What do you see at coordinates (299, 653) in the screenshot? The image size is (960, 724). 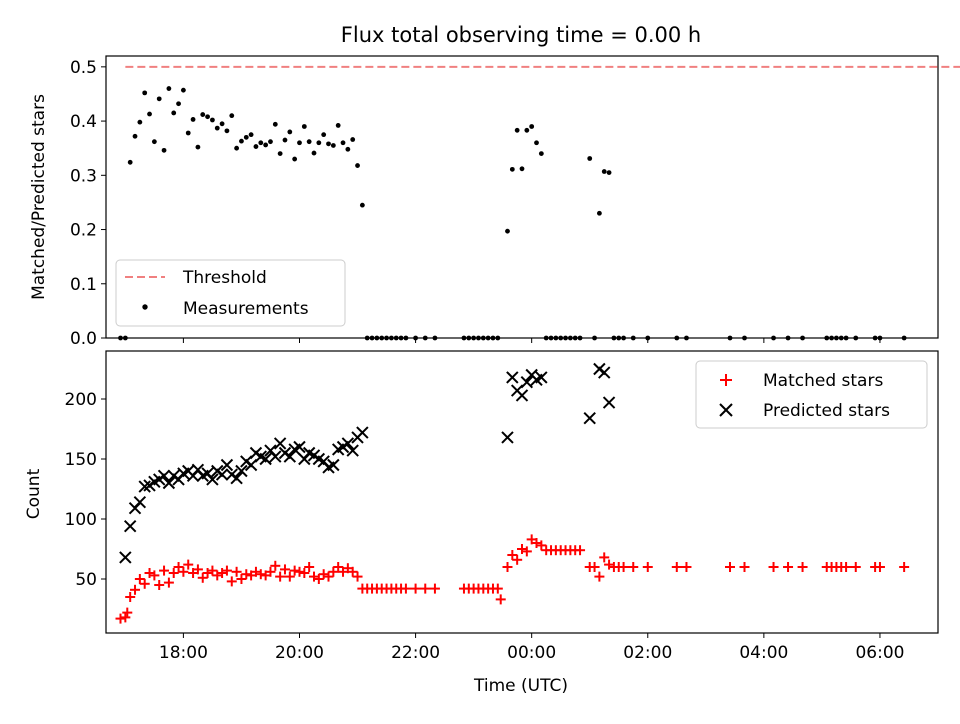 I see `x-tick-label: 20:00` at bounding box center [299, 653].